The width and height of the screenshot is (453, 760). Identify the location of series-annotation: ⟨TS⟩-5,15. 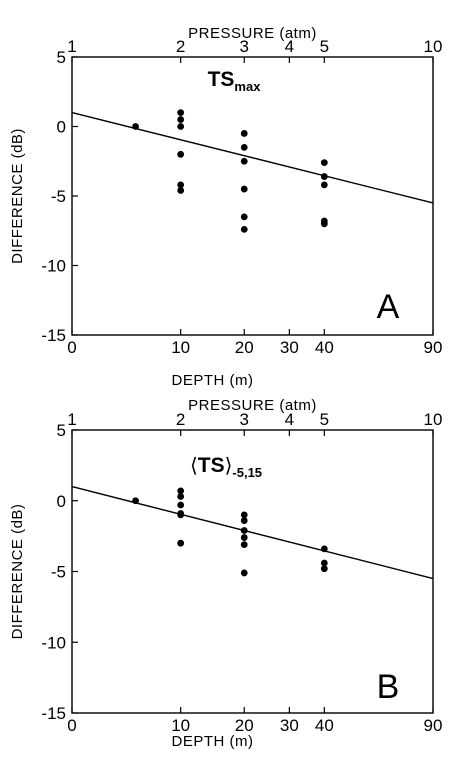
(226, 467).